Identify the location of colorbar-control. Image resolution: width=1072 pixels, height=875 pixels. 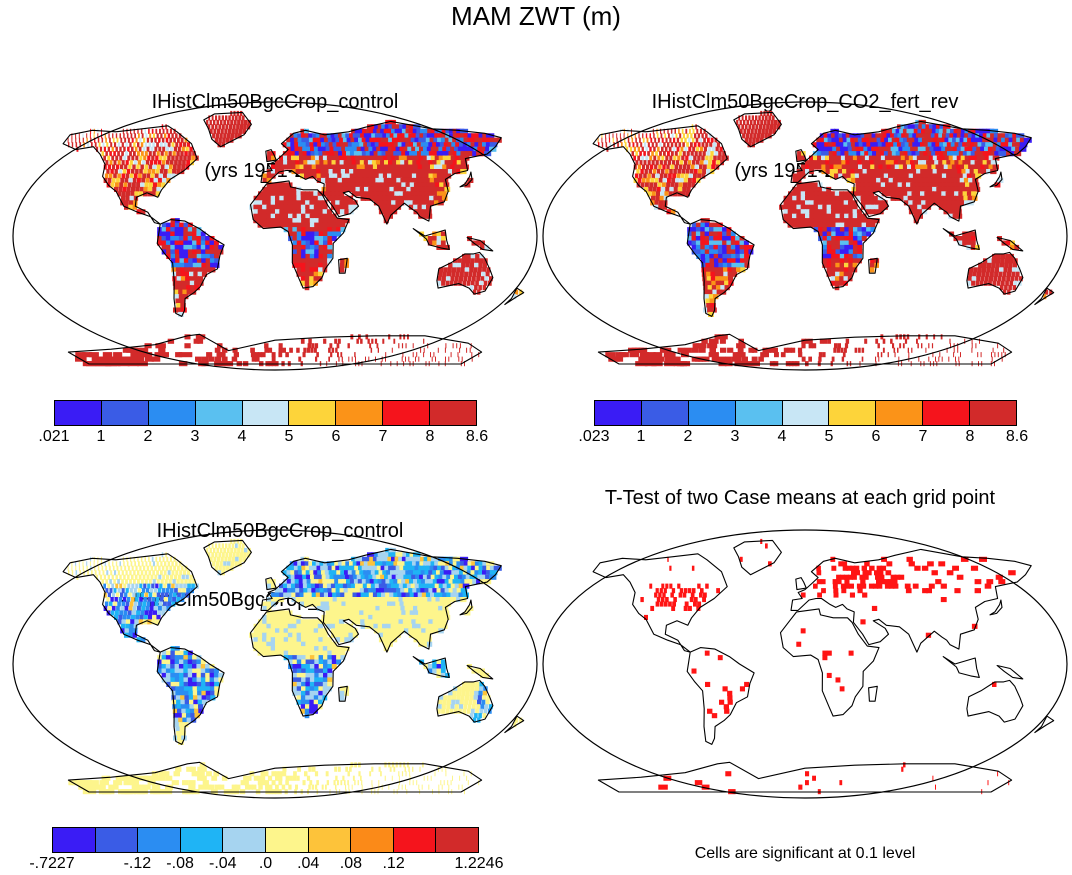
(265, 413).